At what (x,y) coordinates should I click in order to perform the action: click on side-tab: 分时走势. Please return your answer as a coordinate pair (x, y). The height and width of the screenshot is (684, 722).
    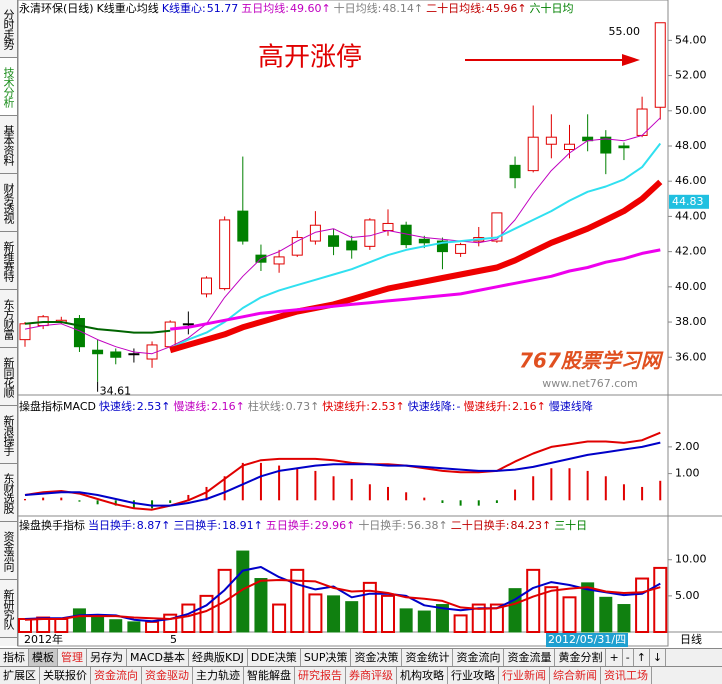
    Looking at the image, I should click on (8, 29).